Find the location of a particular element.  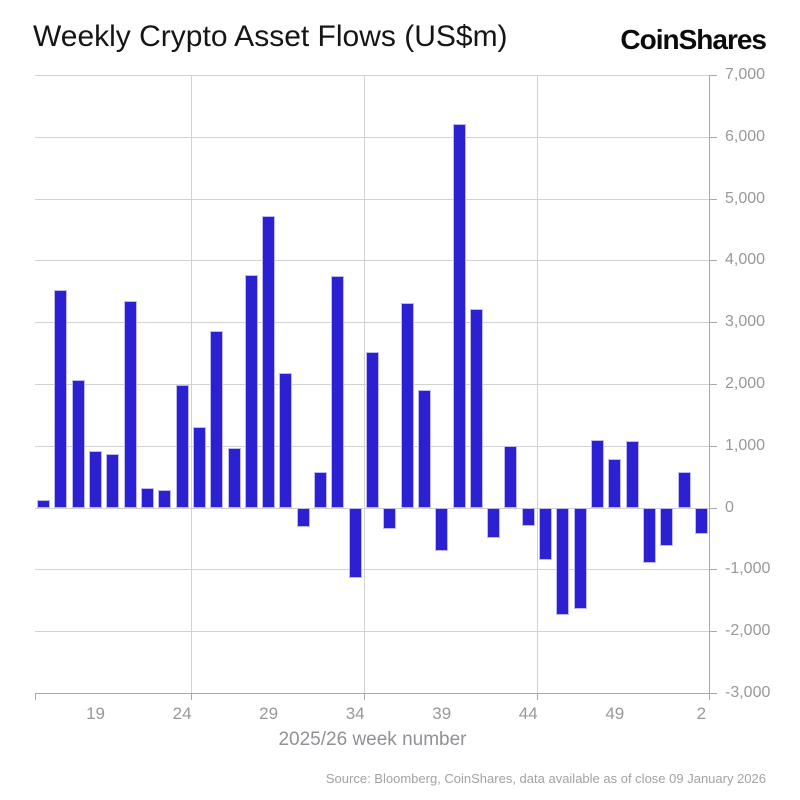

y-tick-label: -1,000 is located at coordinates (748, 569).